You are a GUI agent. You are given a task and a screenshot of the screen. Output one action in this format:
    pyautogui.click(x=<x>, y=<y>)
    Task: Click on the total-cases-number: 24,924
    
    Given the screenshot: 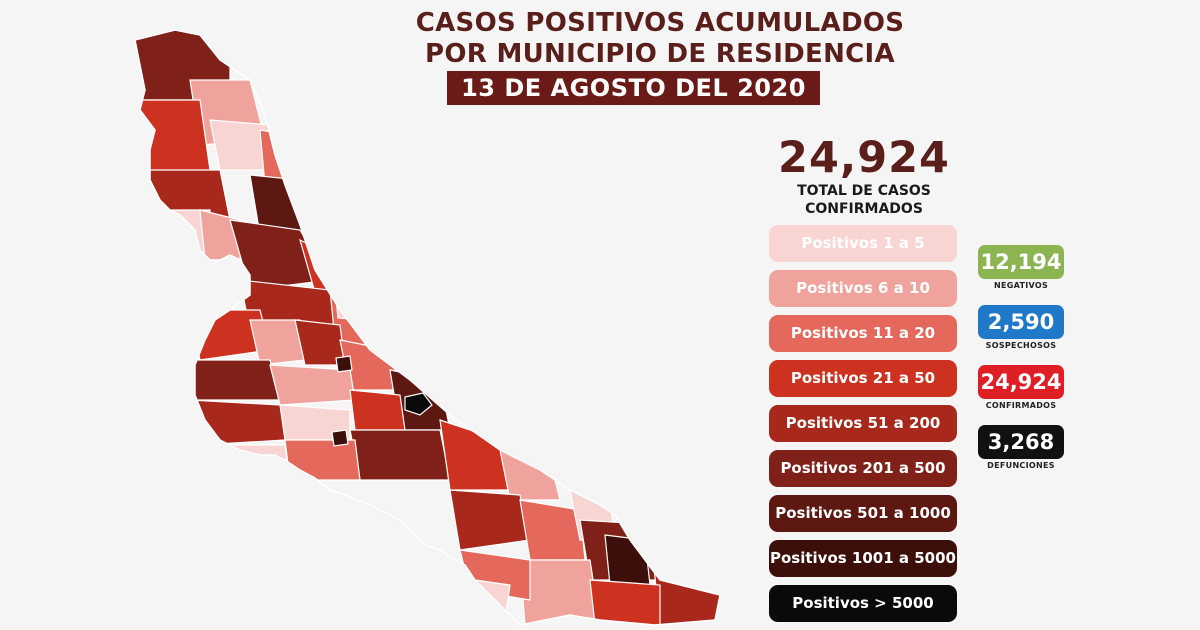 What is the action you would take?
    pyautogui.click(x=864, y=158)
    